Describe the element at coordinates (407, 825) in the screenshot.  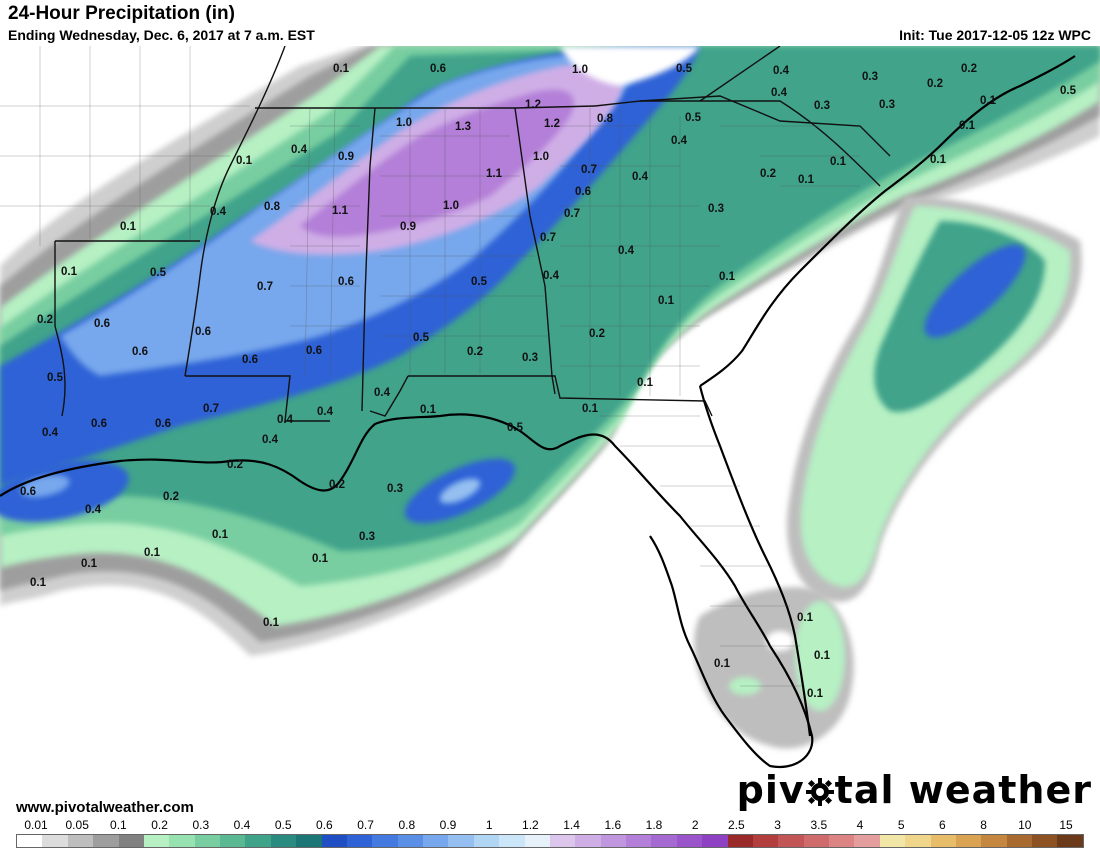
I see `legend-tick-label: 0.8` at that location.